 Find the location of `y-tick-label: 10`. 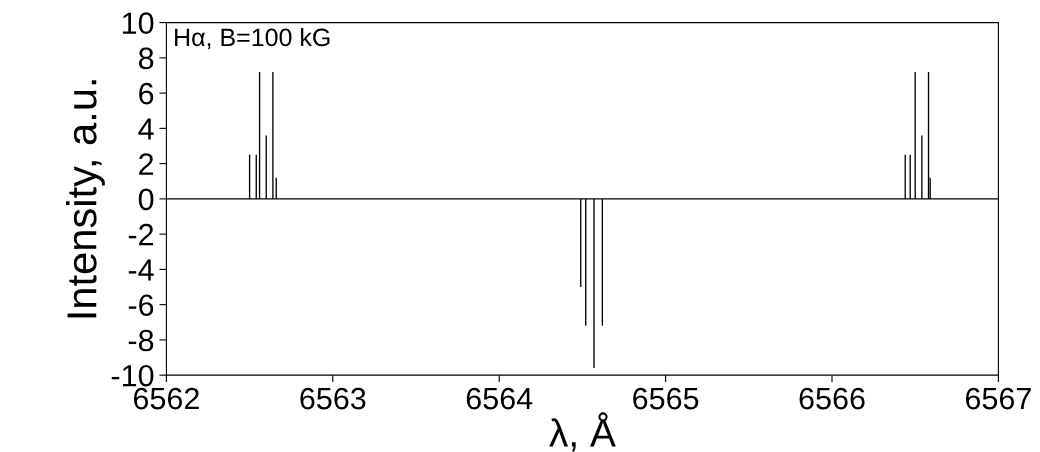

y-tick-label: 10 is located at coordinates (138, 23).